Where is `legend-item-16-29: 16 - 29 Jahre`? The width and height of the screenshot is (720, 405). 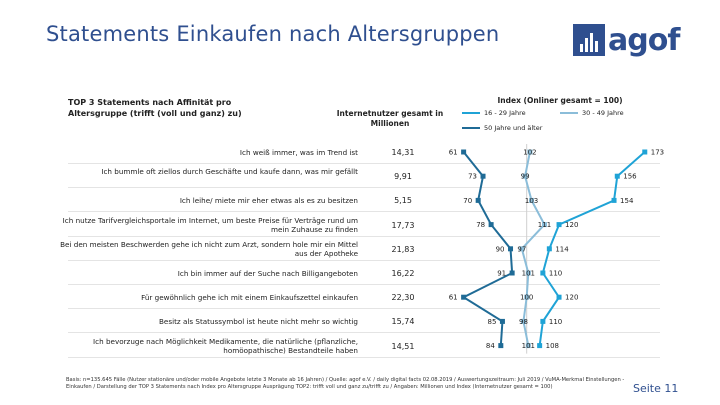 legend-item-16-29: 16 - 29 Jahre is located at coordinates (494, 113).